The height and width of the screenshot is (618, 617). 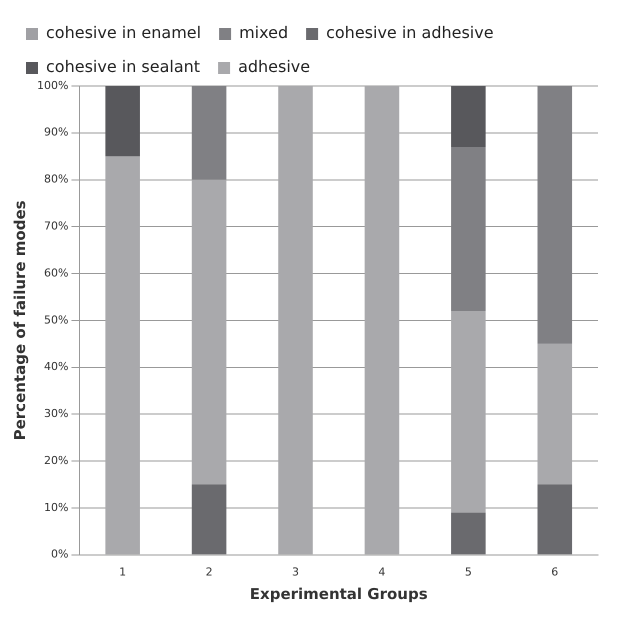 I want to click on x-tick-label: 5, so click(x=468, y=571).